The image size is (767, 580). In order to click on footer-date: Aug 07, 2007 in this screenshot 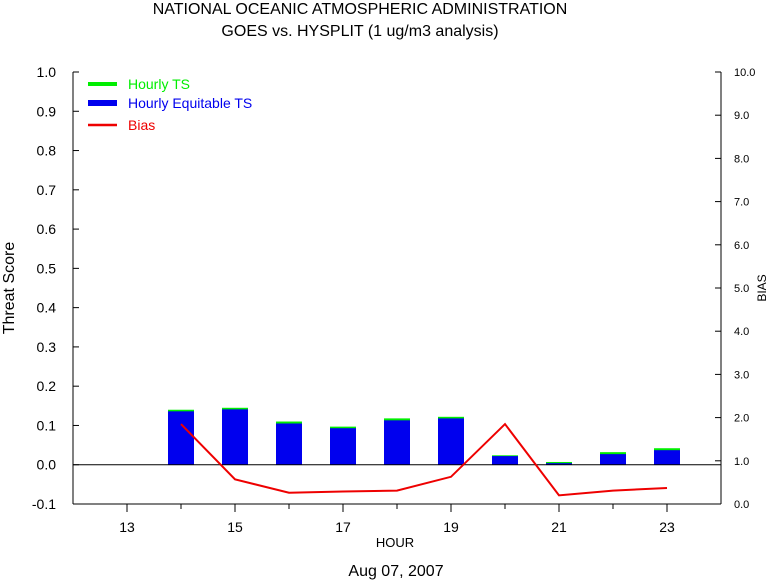, I will do `click(395, 571)`.